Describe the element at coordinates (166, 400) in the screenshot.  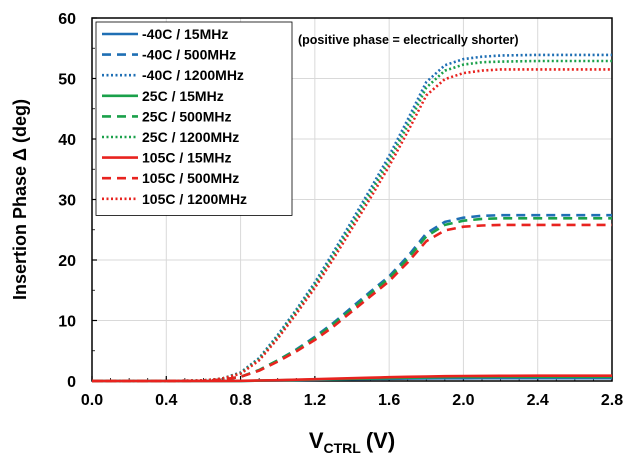
I see `x-tick-label: 0.4` at that location.